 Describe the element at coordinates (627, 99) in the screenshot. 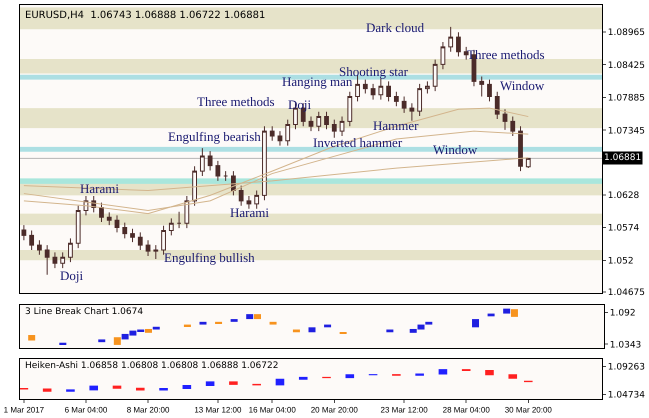

I see `y-tick-label: 1.07885` at that location.